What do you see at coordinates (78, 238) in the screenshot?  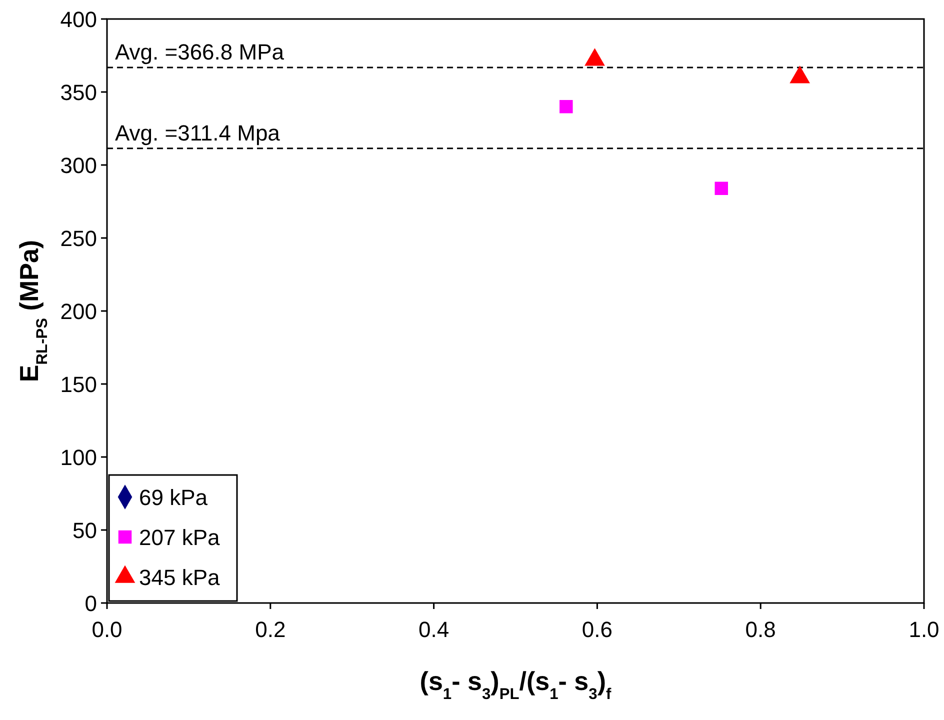 I see `y-tick-label: 250` at bounding box center [78, 238].